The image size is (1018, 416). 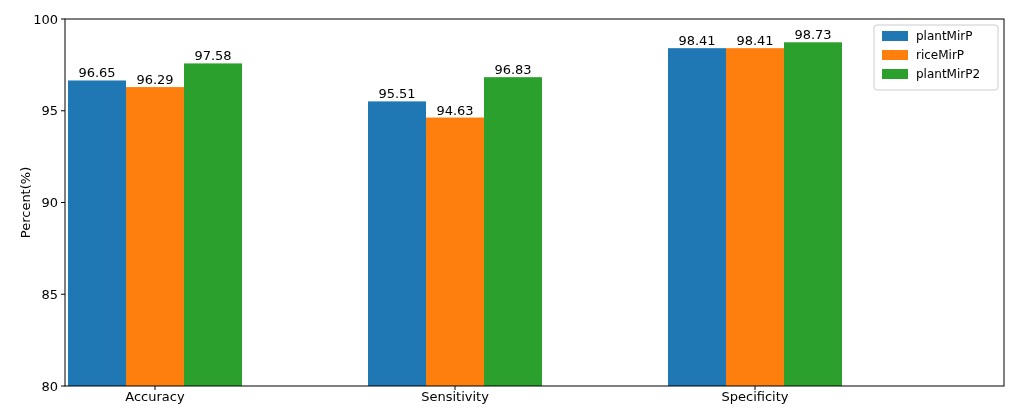 What do you see at coordinates (49, 386) in the screenshot?
I see `y-tick-label: 80` at bounding box center [49, 386].